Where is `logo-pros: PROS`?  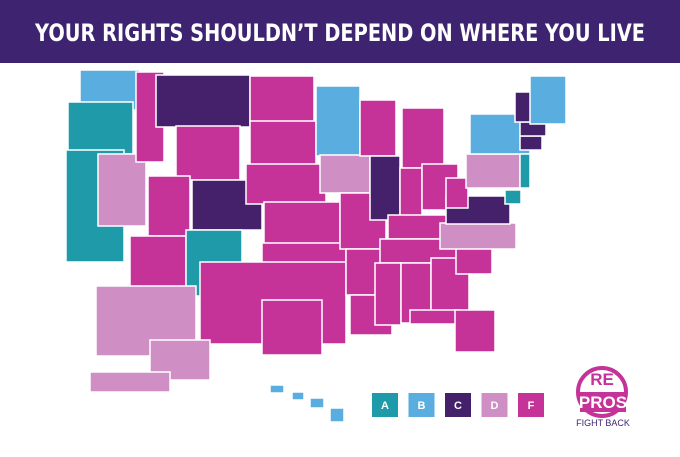 logo-pros: PROS is located at coordinates (603, 402).